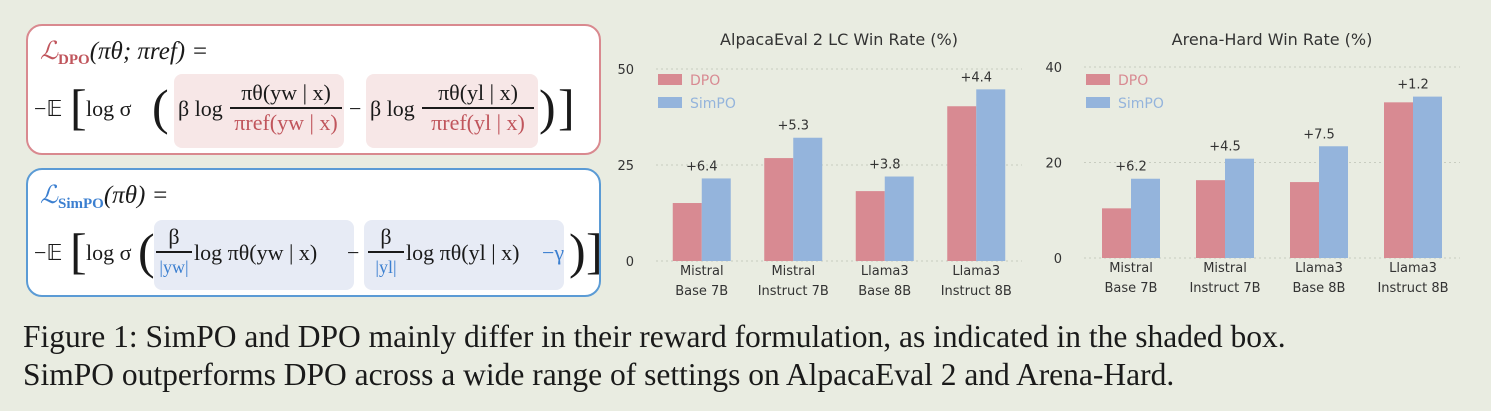 The height and width of the screenshot is (411, 1491). I want to click on loss-args: (πθ; πref) =, so click(149, 51).